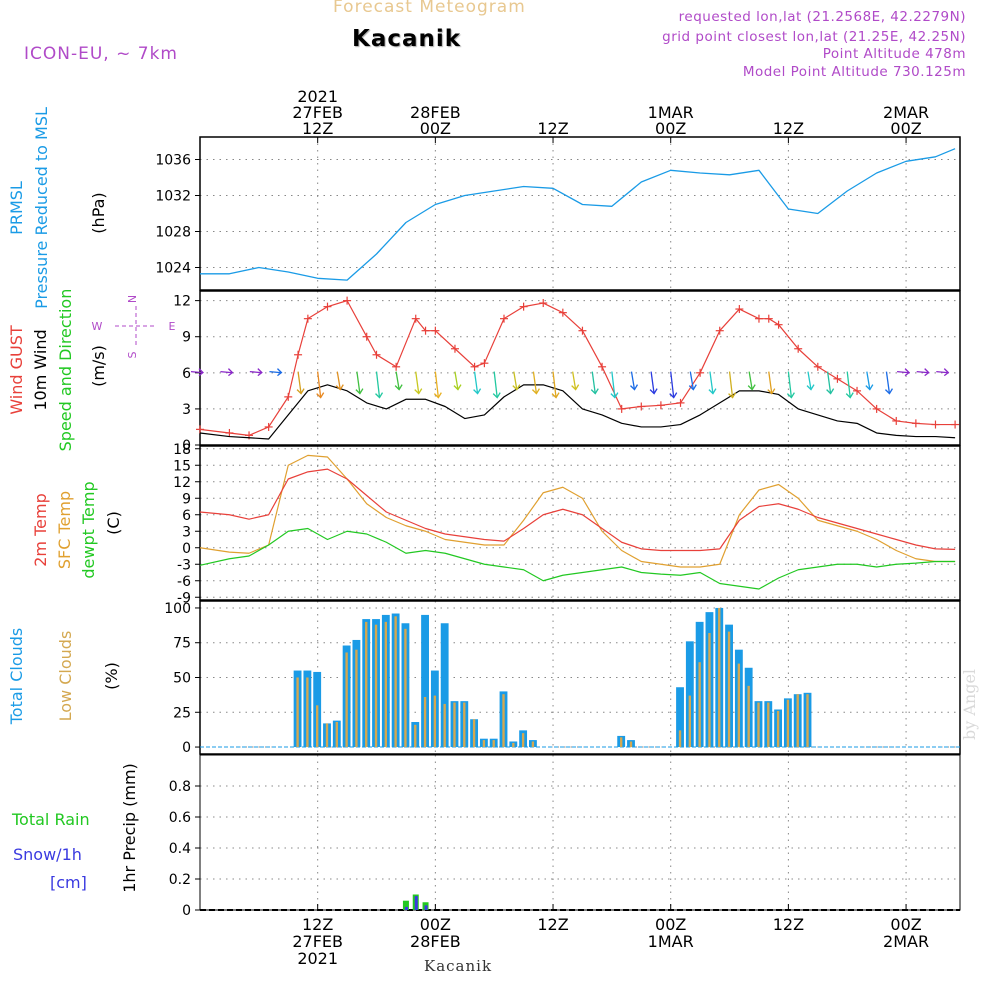 The image size is (1000, 1000). What do you see at coordinates (184, 565) in the screenshot?
I see `y-tick-label: -3` at bounding box center [184, 565].